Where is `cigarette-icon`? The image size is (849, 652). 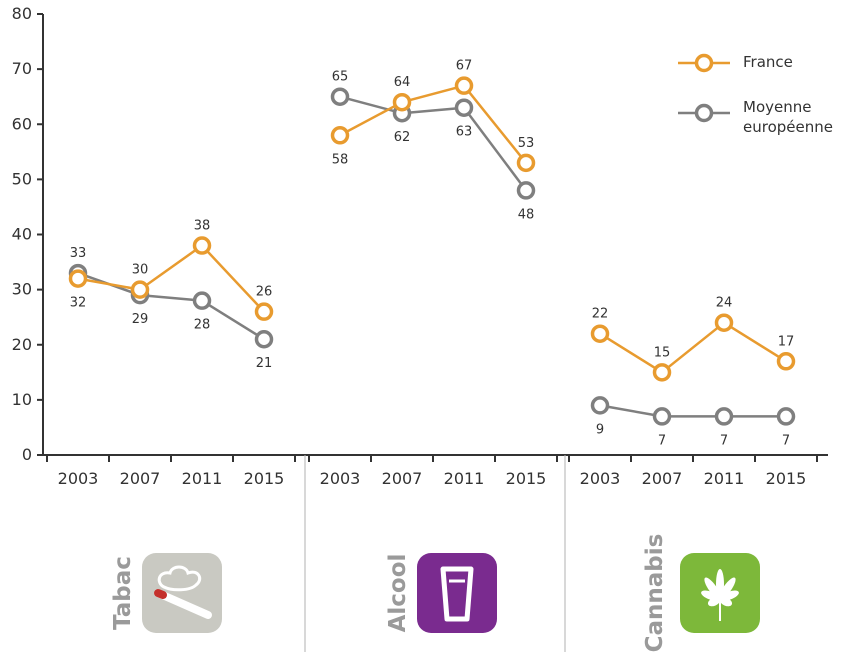
cigarette-icon is located at coordinates (182, 593).